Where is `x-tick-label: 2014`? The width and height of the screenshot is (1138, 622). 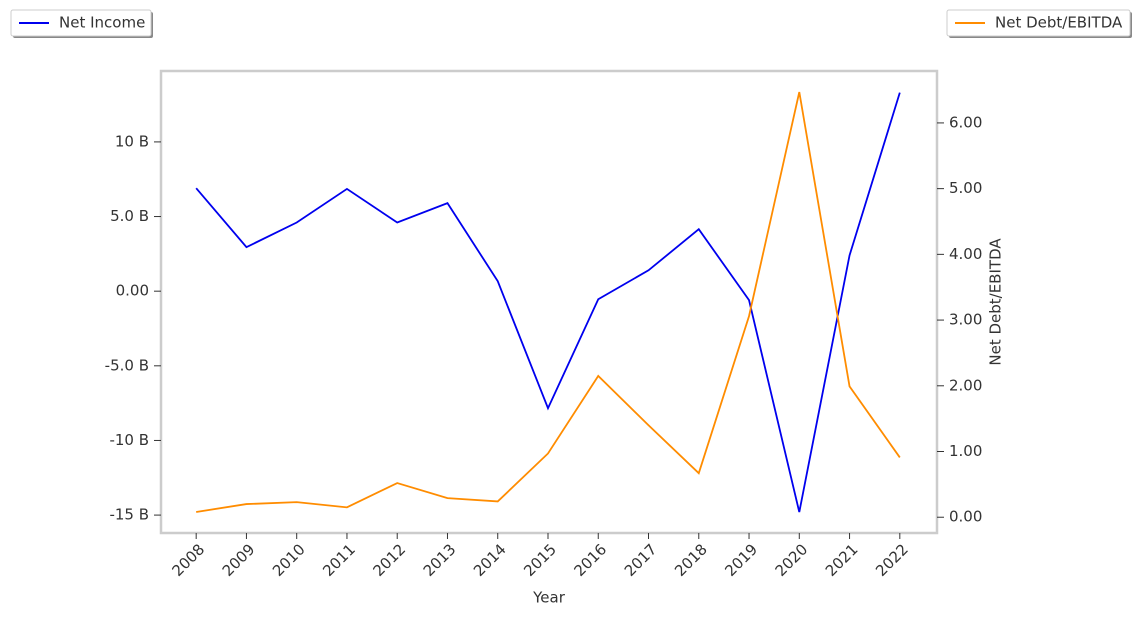
x-tick-label: 2014 is located at coordinates (490, 560).